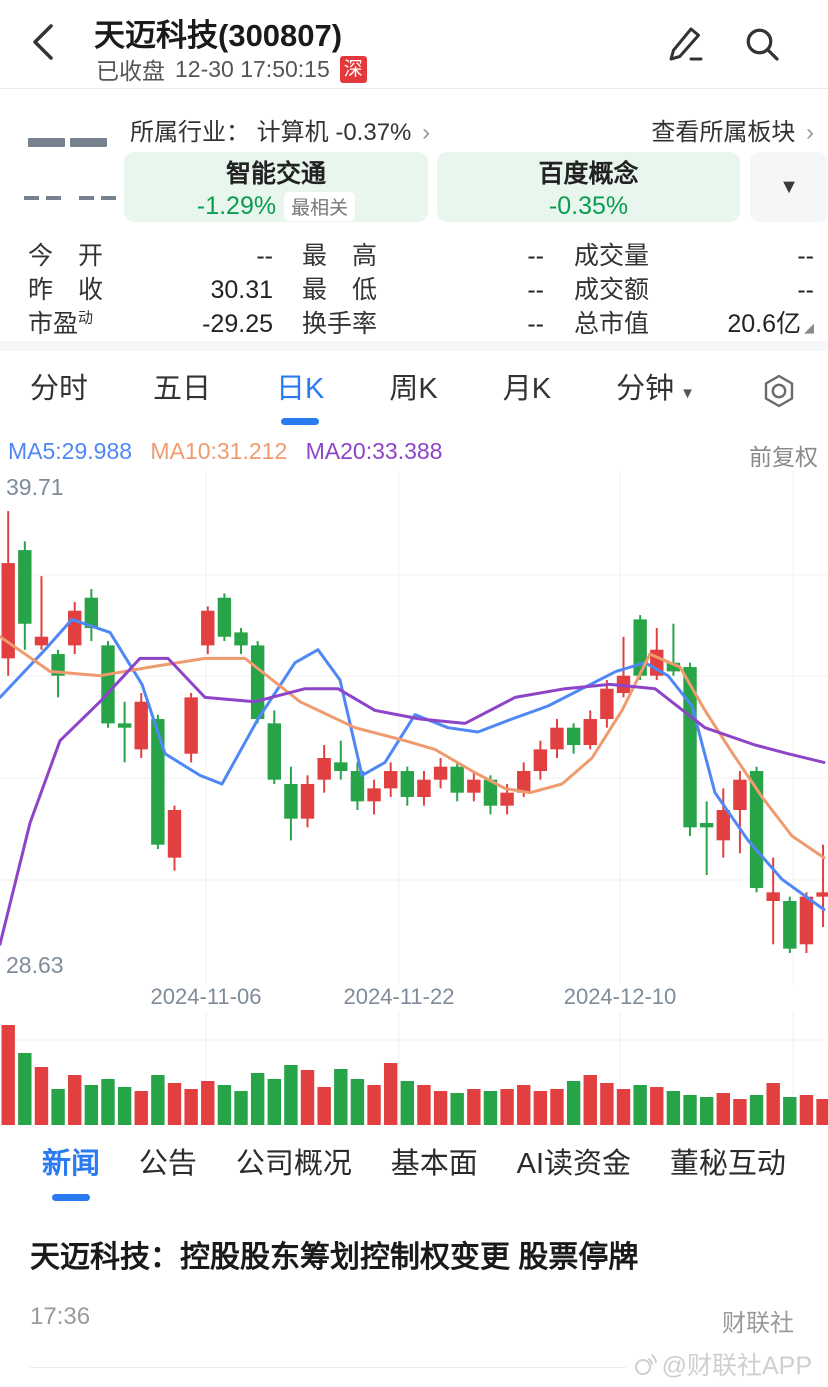 Image resolution: width=828 pixels, height=1387 pixels. What do you see at coordinates (694, 287) in the screenshot?
I see `stats-col-3: 成交量 -- 成交额 -- 总市值 20.6亿 ◢` at bounding box center [694, 287].